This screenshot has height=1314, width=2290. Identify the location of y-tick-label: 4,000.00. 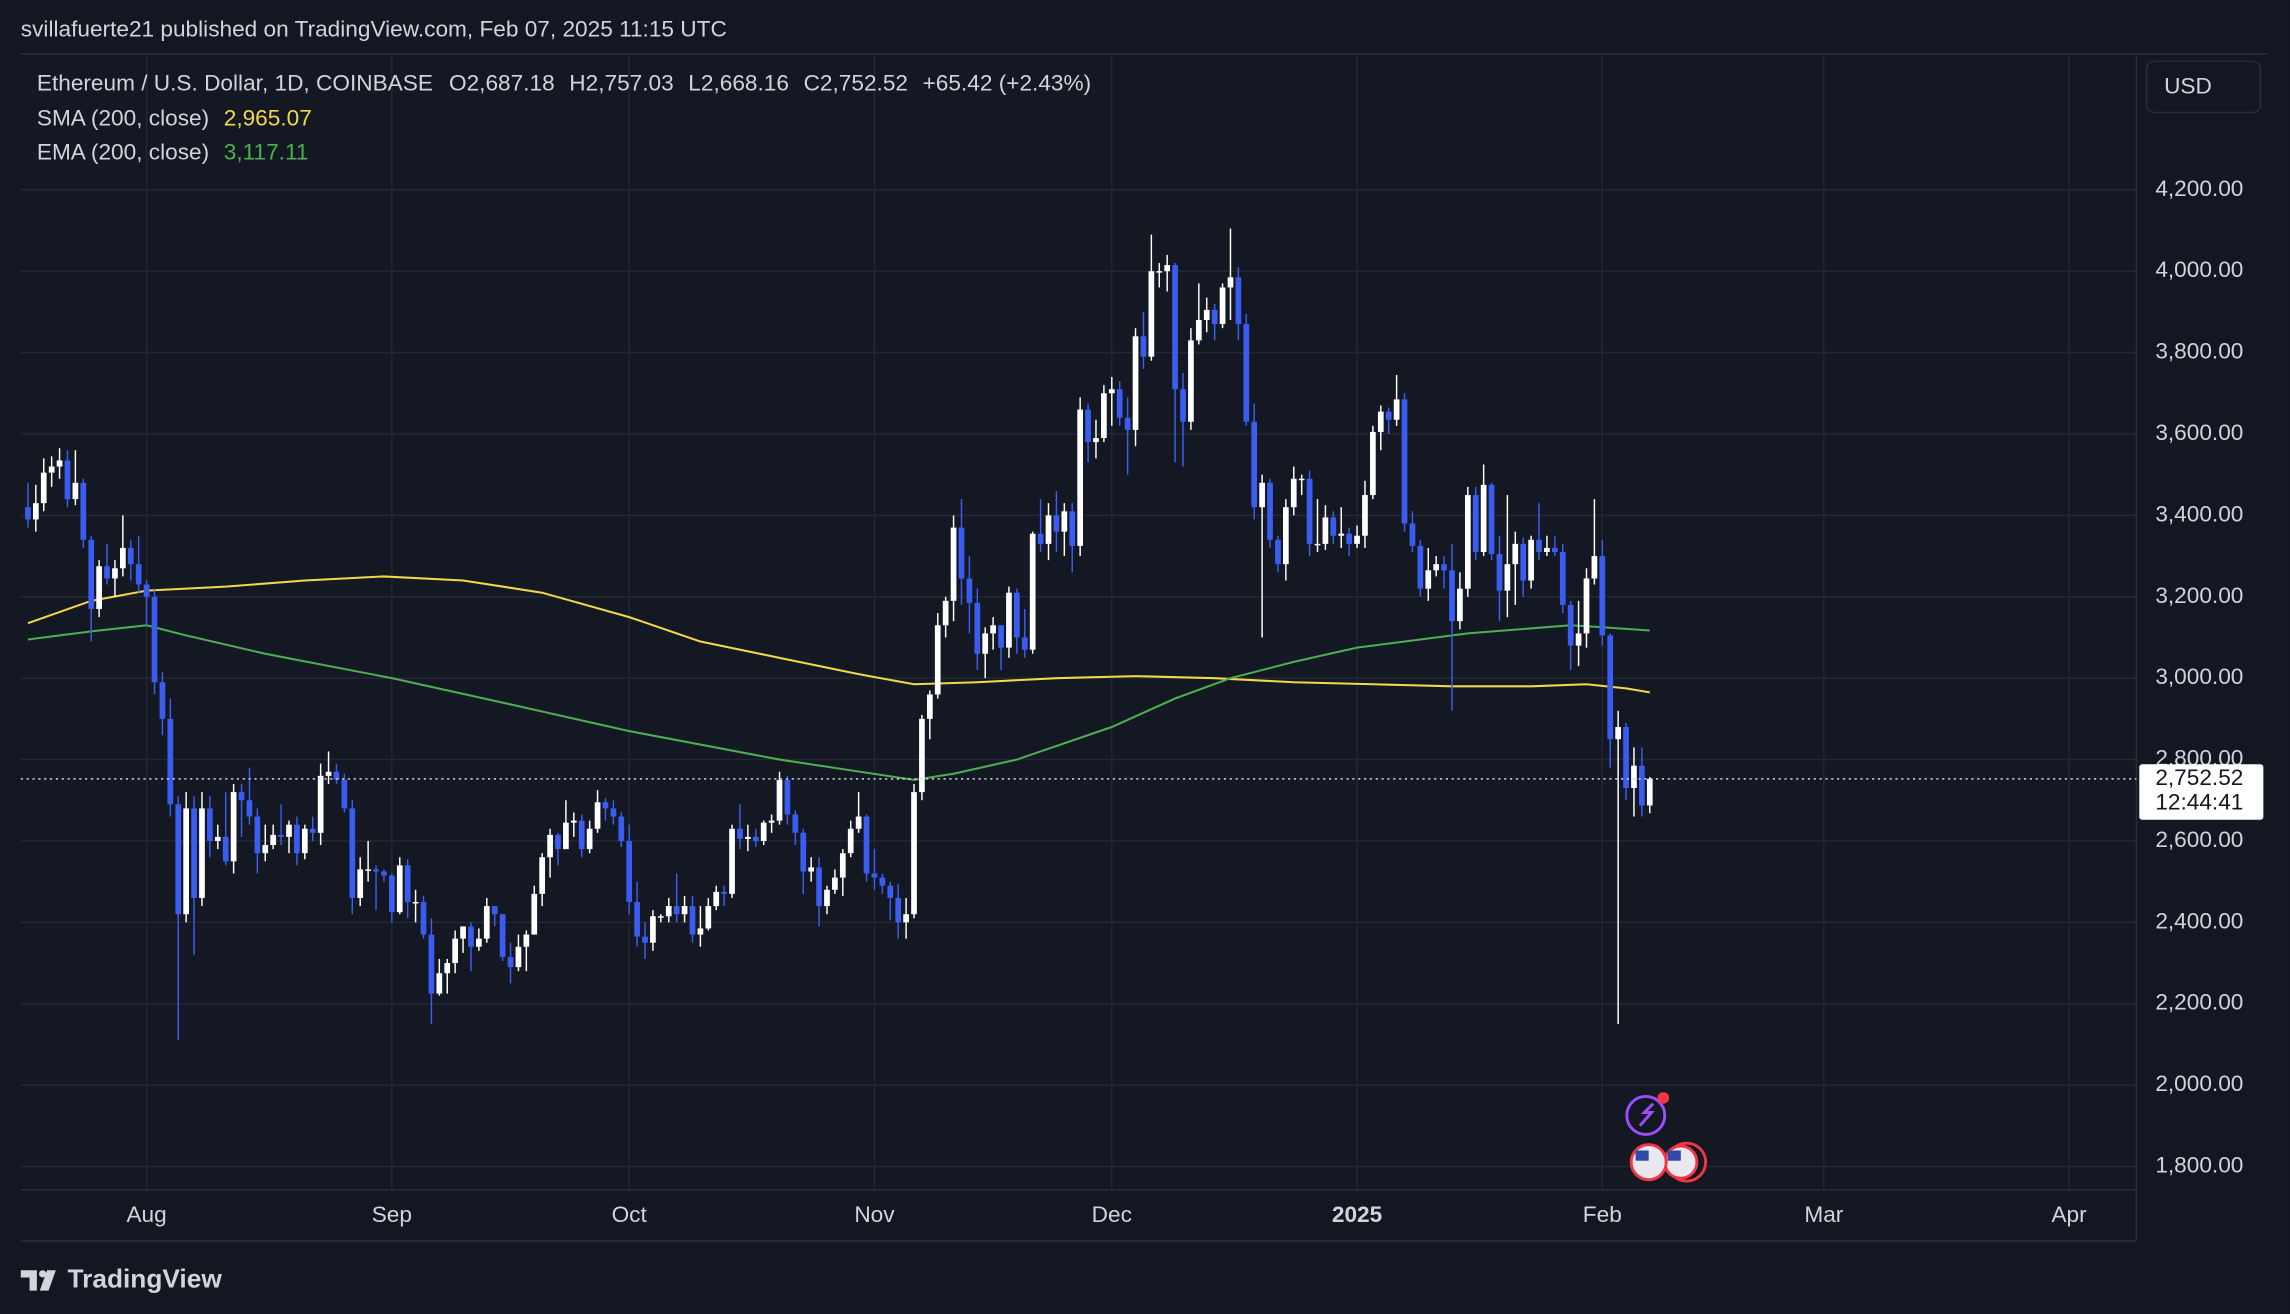
(2199, 269).